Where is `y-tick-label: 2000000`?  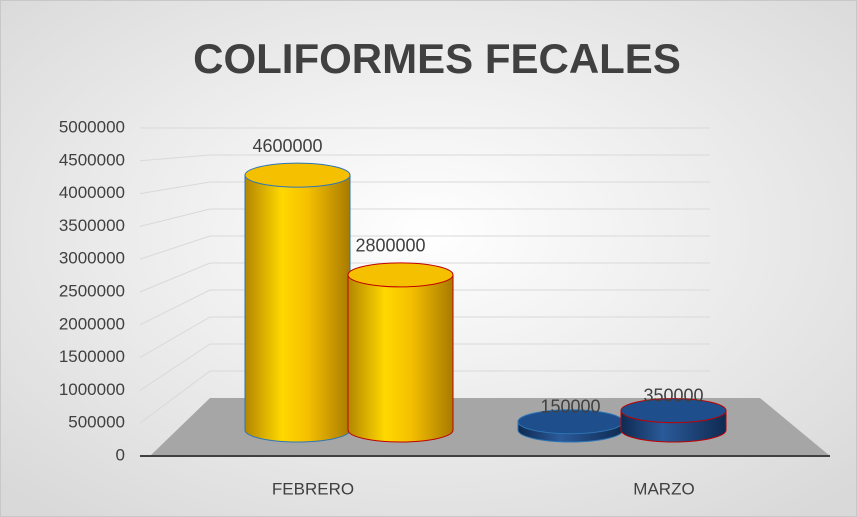
y-tick-label: 2000000 is located at coordinates (92, 323).